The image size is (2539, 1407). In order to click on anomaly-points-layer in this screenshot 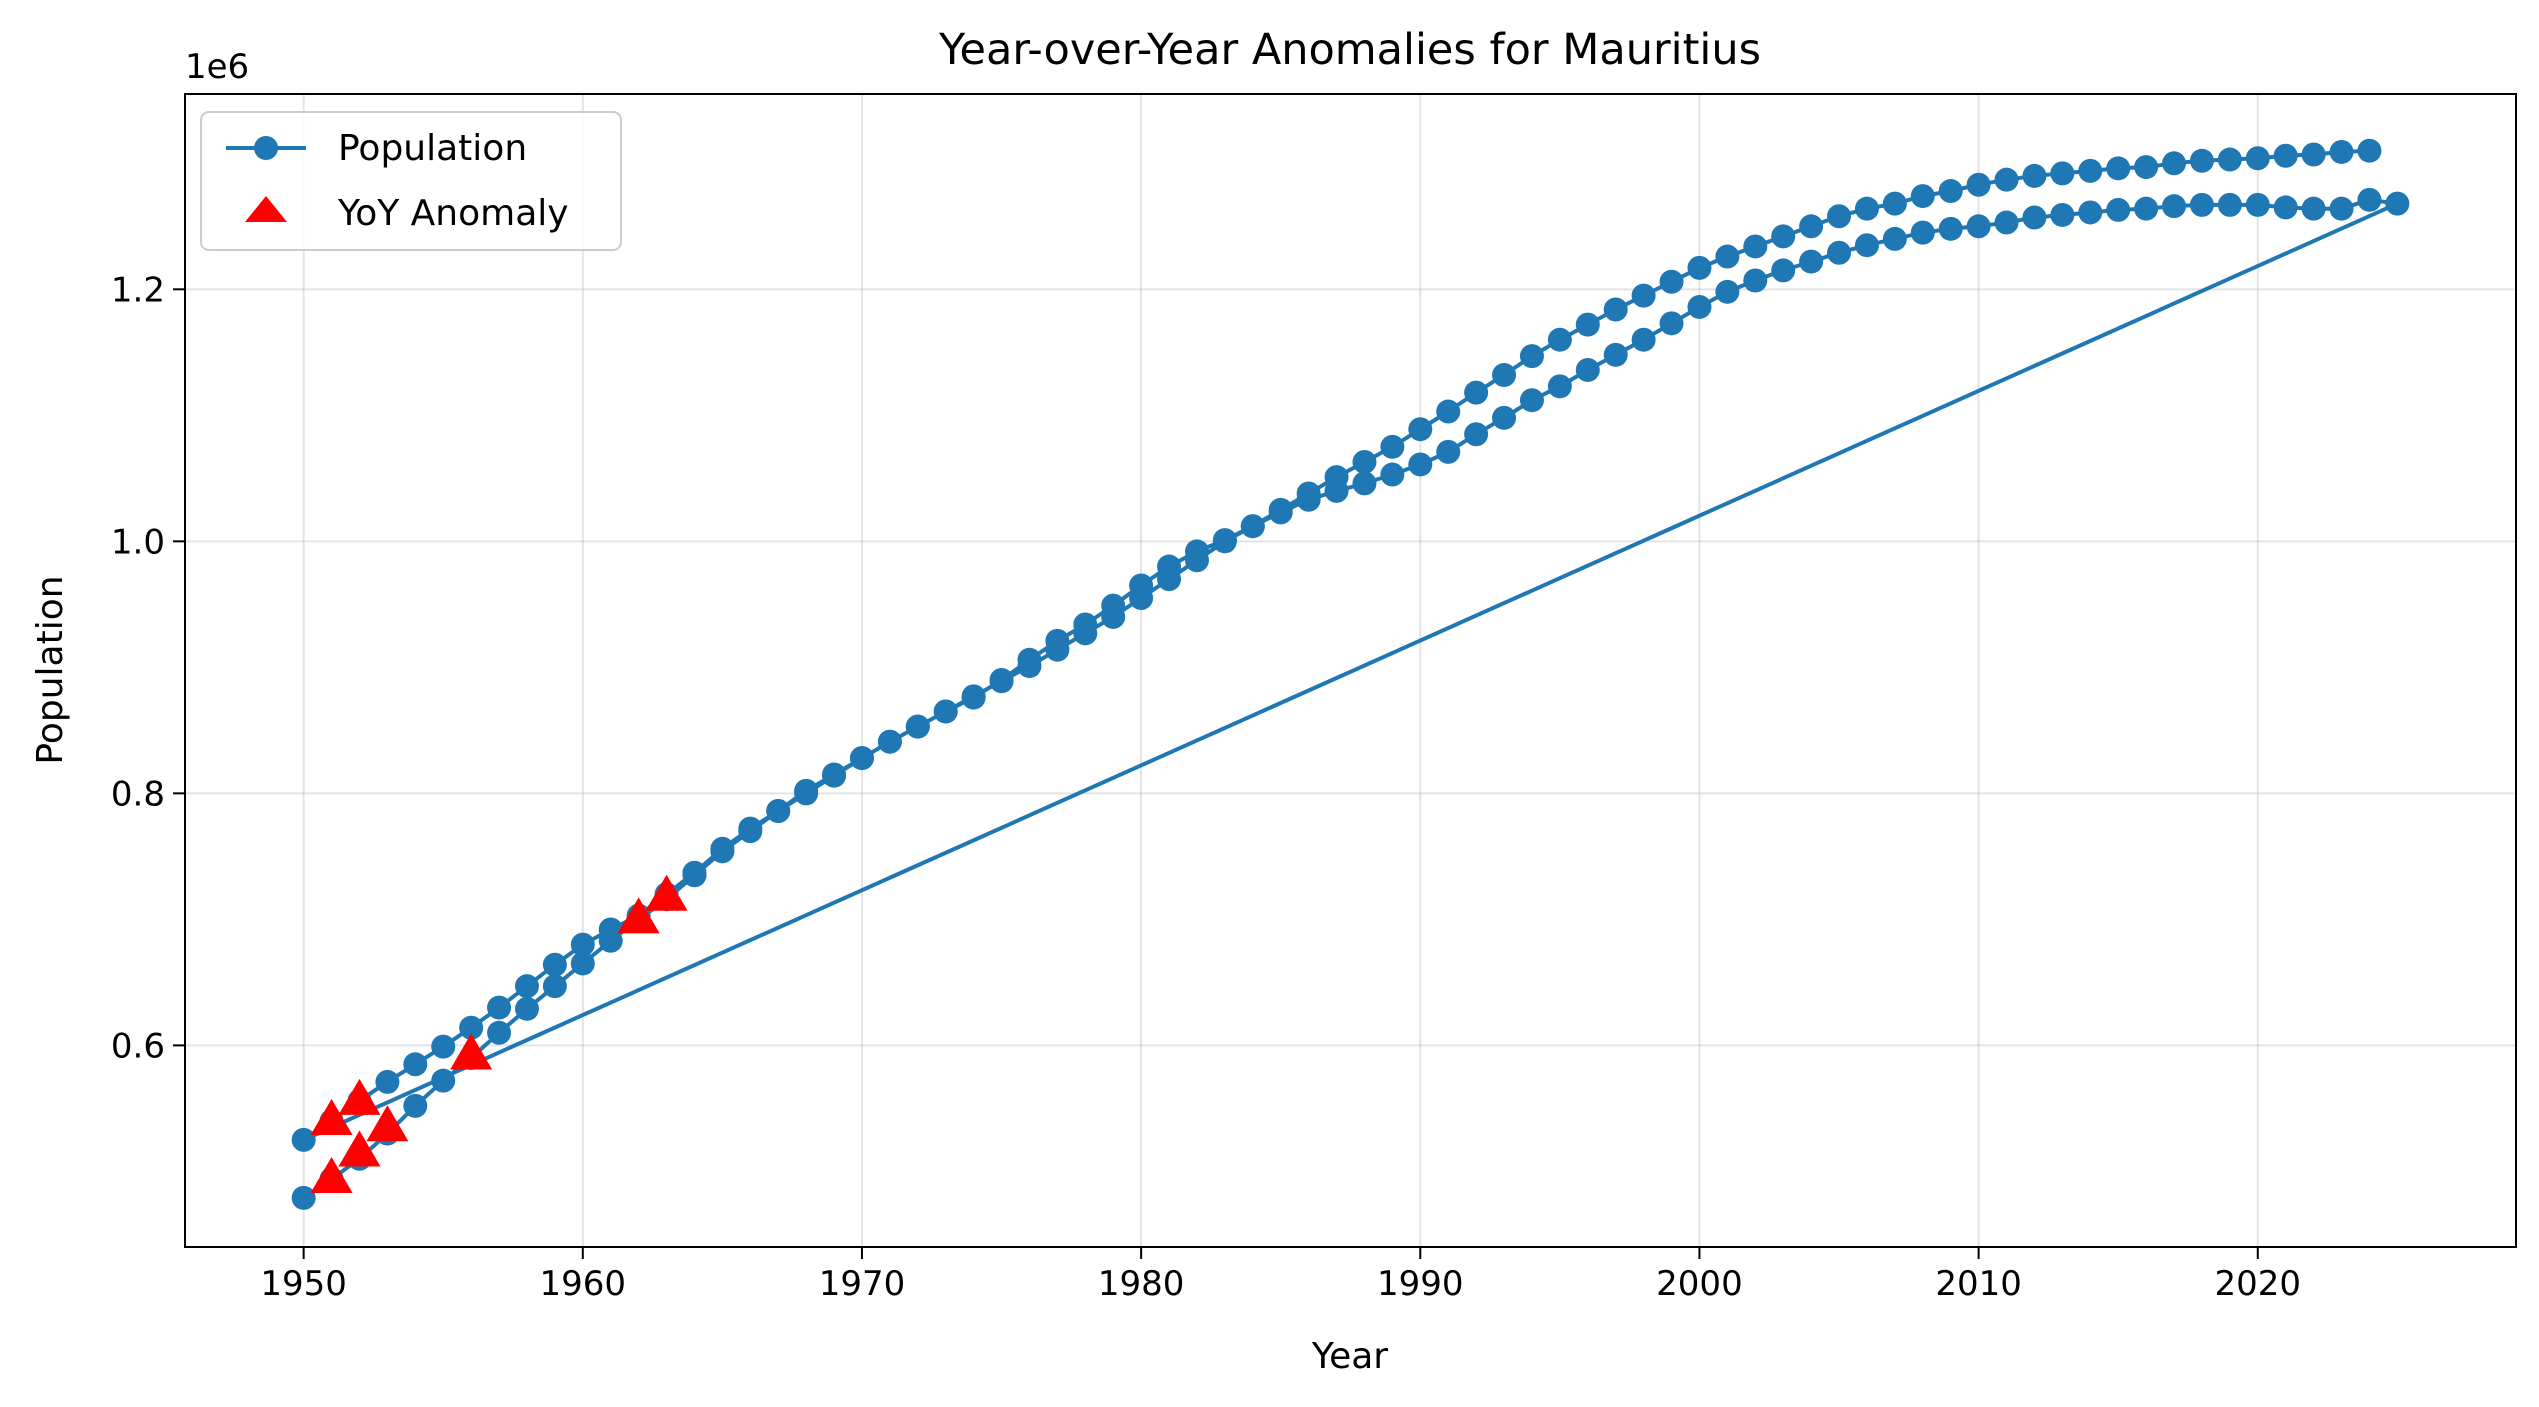, I will do `click(499, 1033)`.